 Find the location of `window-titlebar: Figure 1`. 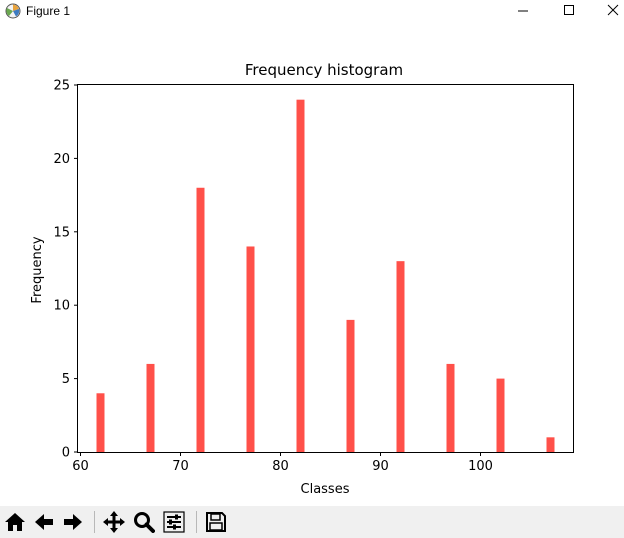

window-titlebar: Figure 1 is located at coordinates (312, 11).